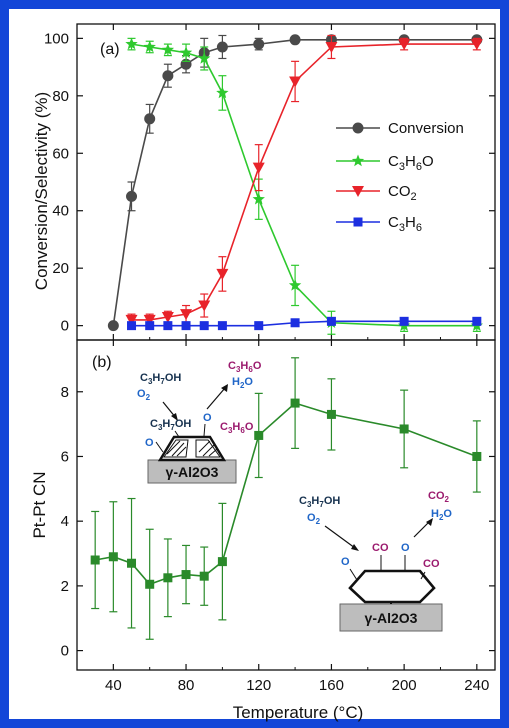 The height and width of the screenshot is (728, 509). I want to click on y-tick-label: 40, so click(60, 211).